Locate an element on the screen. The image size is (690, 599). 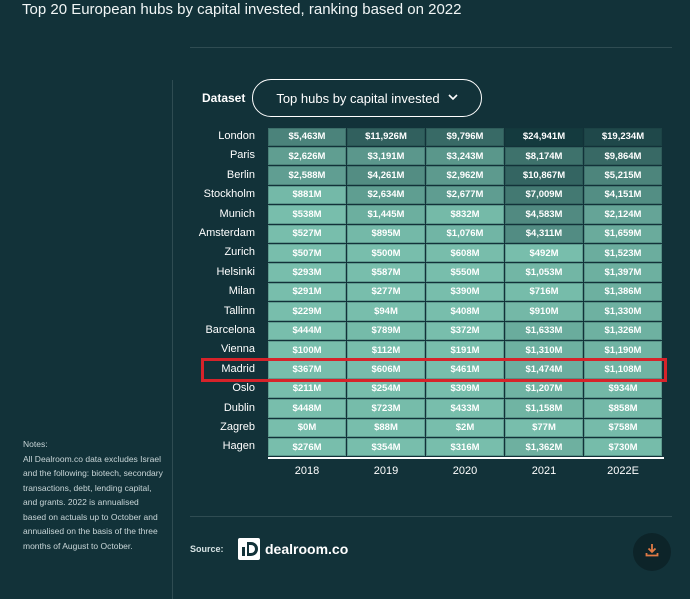
row-label-zagreb: Zagreb is located at coordinates (237, 427).